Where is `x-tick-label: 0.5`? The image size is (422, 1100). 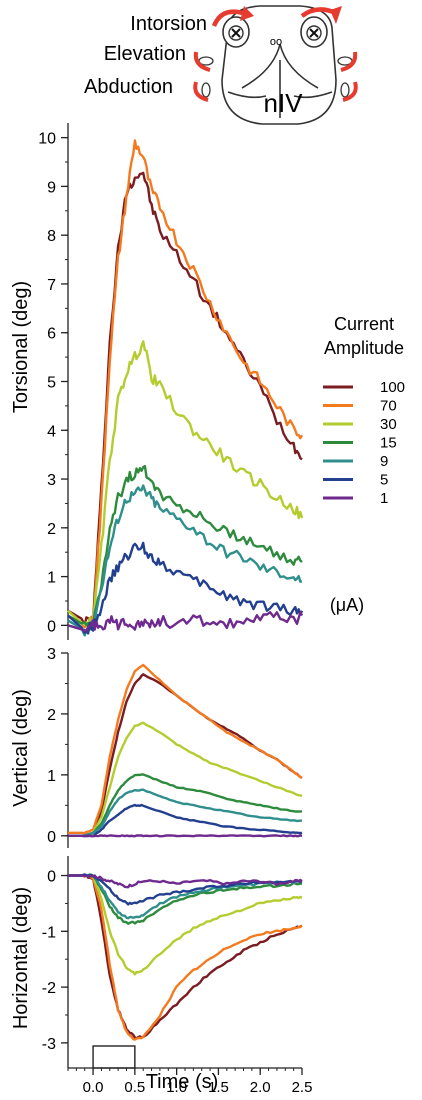 x-tick-label: 0.5 is located at coordinates (134, 1087).